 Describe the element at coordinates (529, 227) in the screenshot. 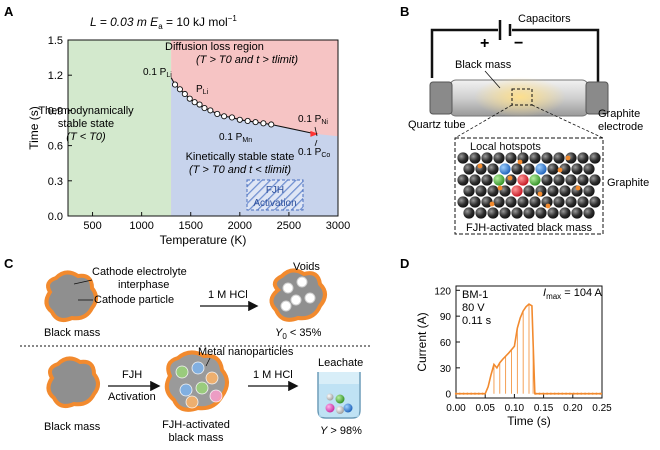

I see `fjh-black-mass-bg` at that location.